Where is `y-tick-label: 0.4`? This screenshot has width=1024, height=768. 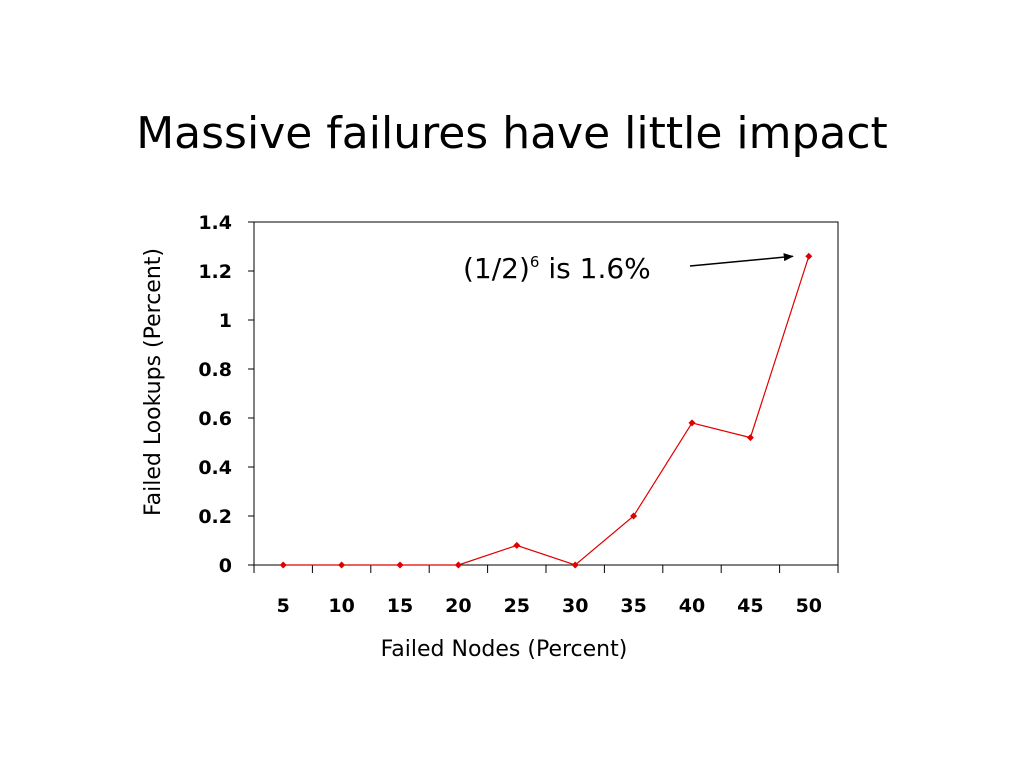 y-tick-label: 0.4 is located at coordinates (215, 468).